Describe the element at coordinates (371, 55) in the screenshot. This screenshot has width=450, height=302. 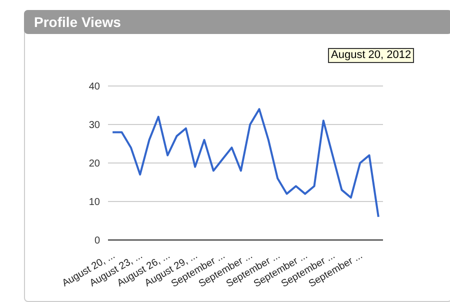
I see `text: August 20, 2012` at that location.